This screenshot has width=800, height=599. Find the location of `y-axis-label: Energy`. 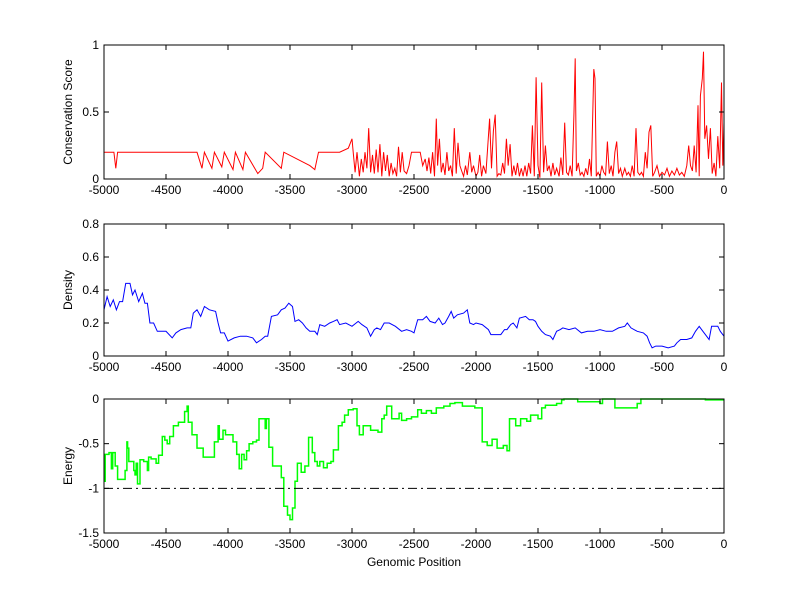

y-axis-label: Energy is located at coordinates (68, 466).